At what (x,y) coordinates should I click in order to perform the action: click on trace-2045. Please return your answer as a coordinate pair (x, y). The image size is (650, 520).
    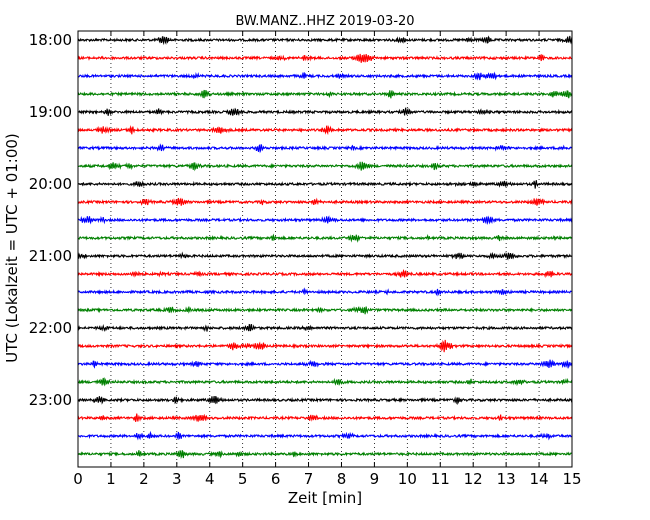
    Looking at the image, I should click on (325, 238).